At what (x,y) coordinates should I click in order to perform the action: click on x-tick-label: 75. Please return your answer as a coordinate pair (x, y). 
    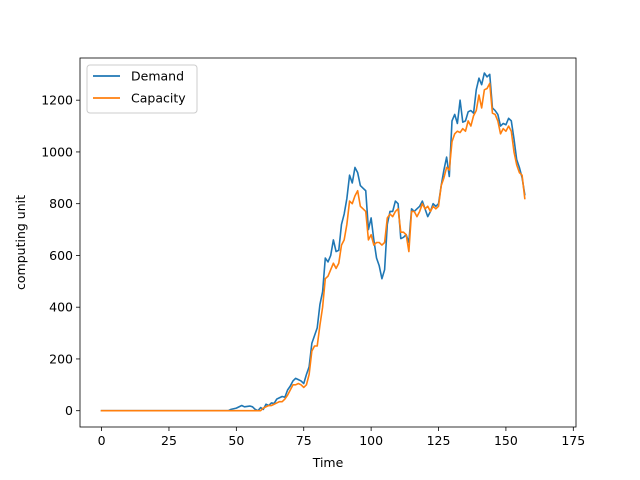
    Looking at the image, I should click on (304, 440).